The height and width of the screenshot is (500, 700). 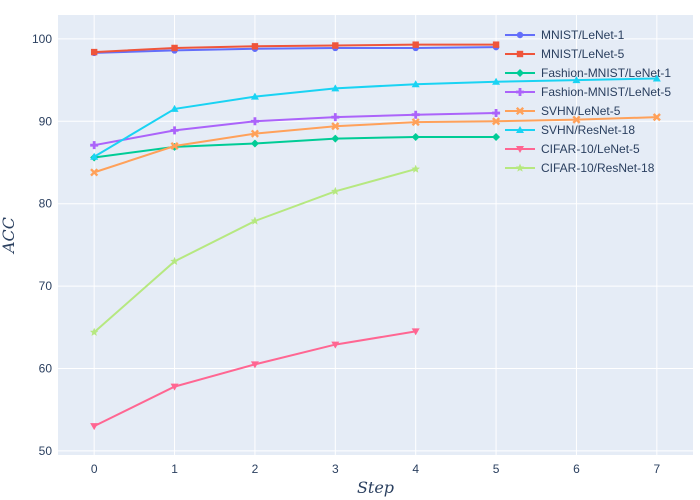 I want to click on x-axis-title: Step, so click(x=375, y=487).